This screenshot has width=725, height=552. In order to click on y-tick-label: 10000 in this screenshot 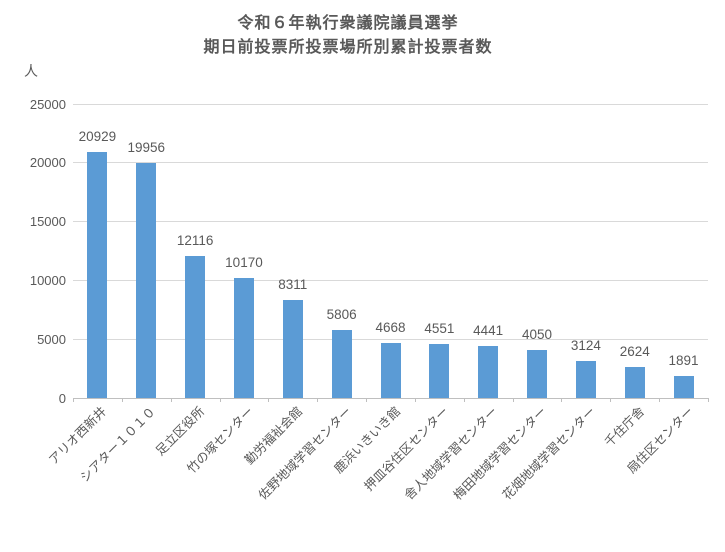, I will do `click(47, 280)`.